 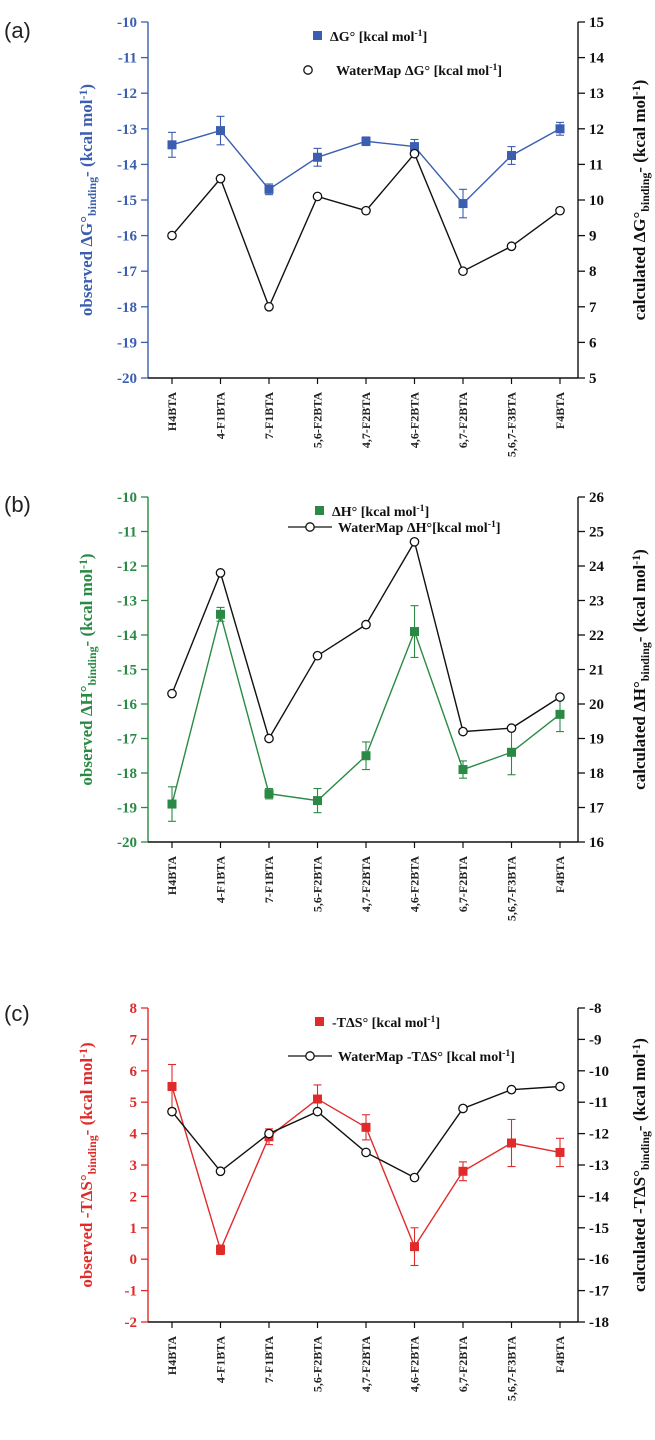 I want to click on right-tick-label: -15, so click(x=599, y=1229).